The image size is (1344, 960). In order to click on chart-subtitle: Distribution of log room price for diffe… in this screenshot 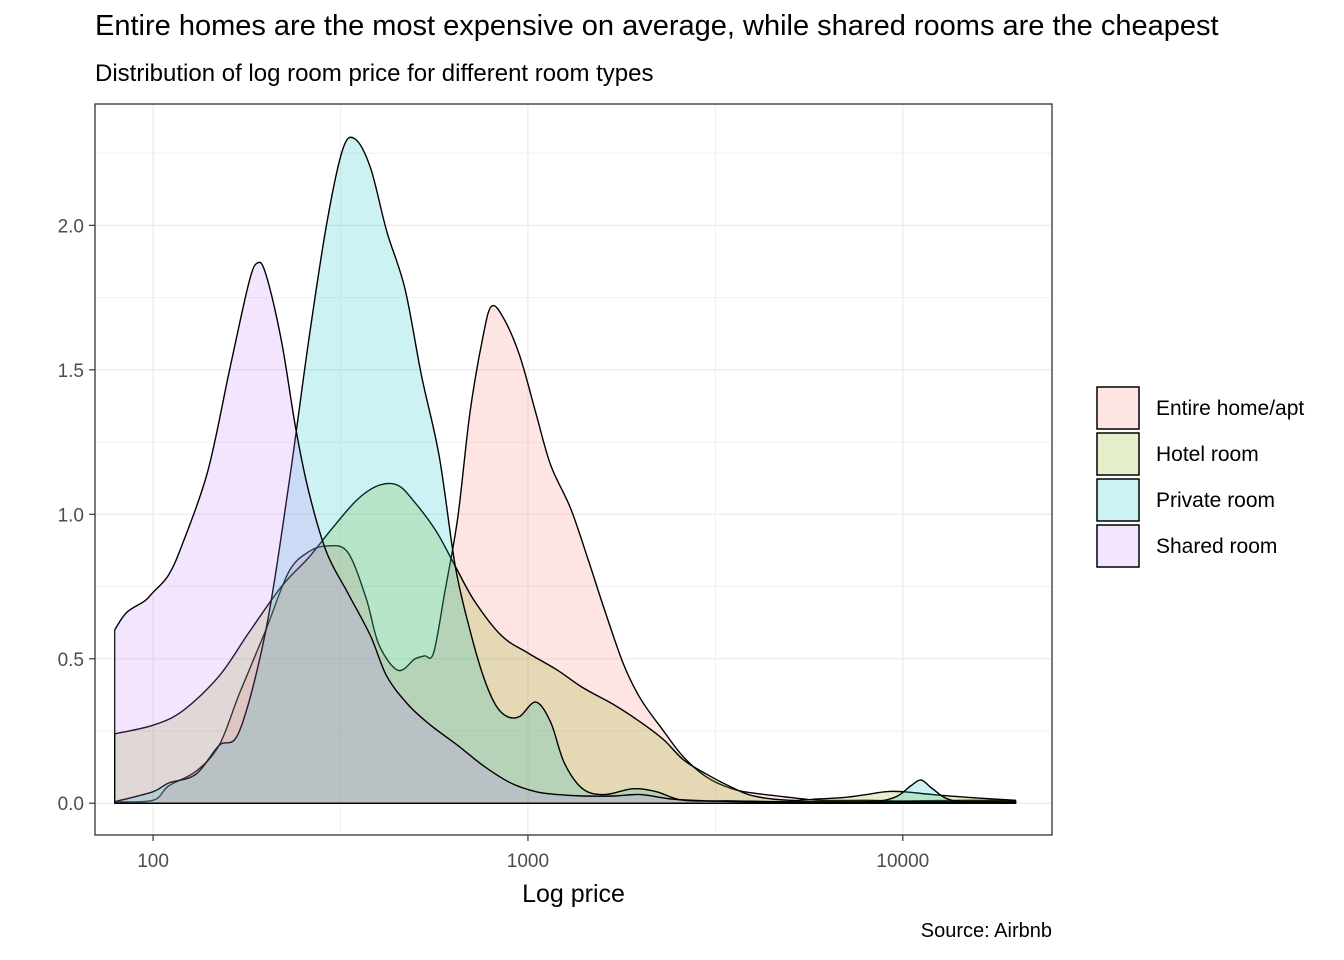, I will do `click(374, 73)`.